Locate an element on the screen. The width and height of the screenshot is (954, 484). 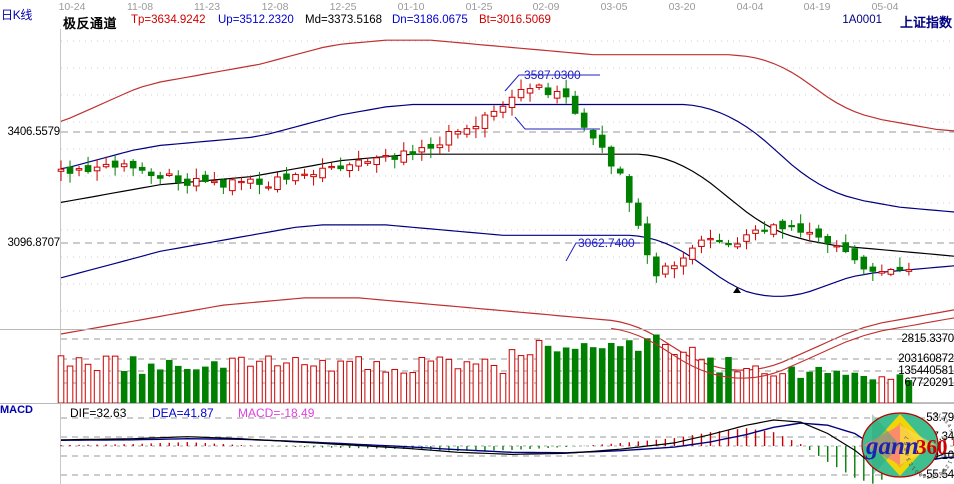
svg-text: 9 is located at coordinates (920, 473).